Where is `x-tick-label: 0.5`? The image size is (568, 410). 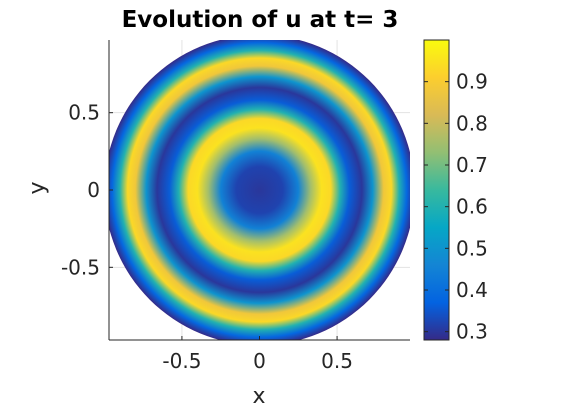
x-tick-label: 0.5 is located at coordinates (337, 361).